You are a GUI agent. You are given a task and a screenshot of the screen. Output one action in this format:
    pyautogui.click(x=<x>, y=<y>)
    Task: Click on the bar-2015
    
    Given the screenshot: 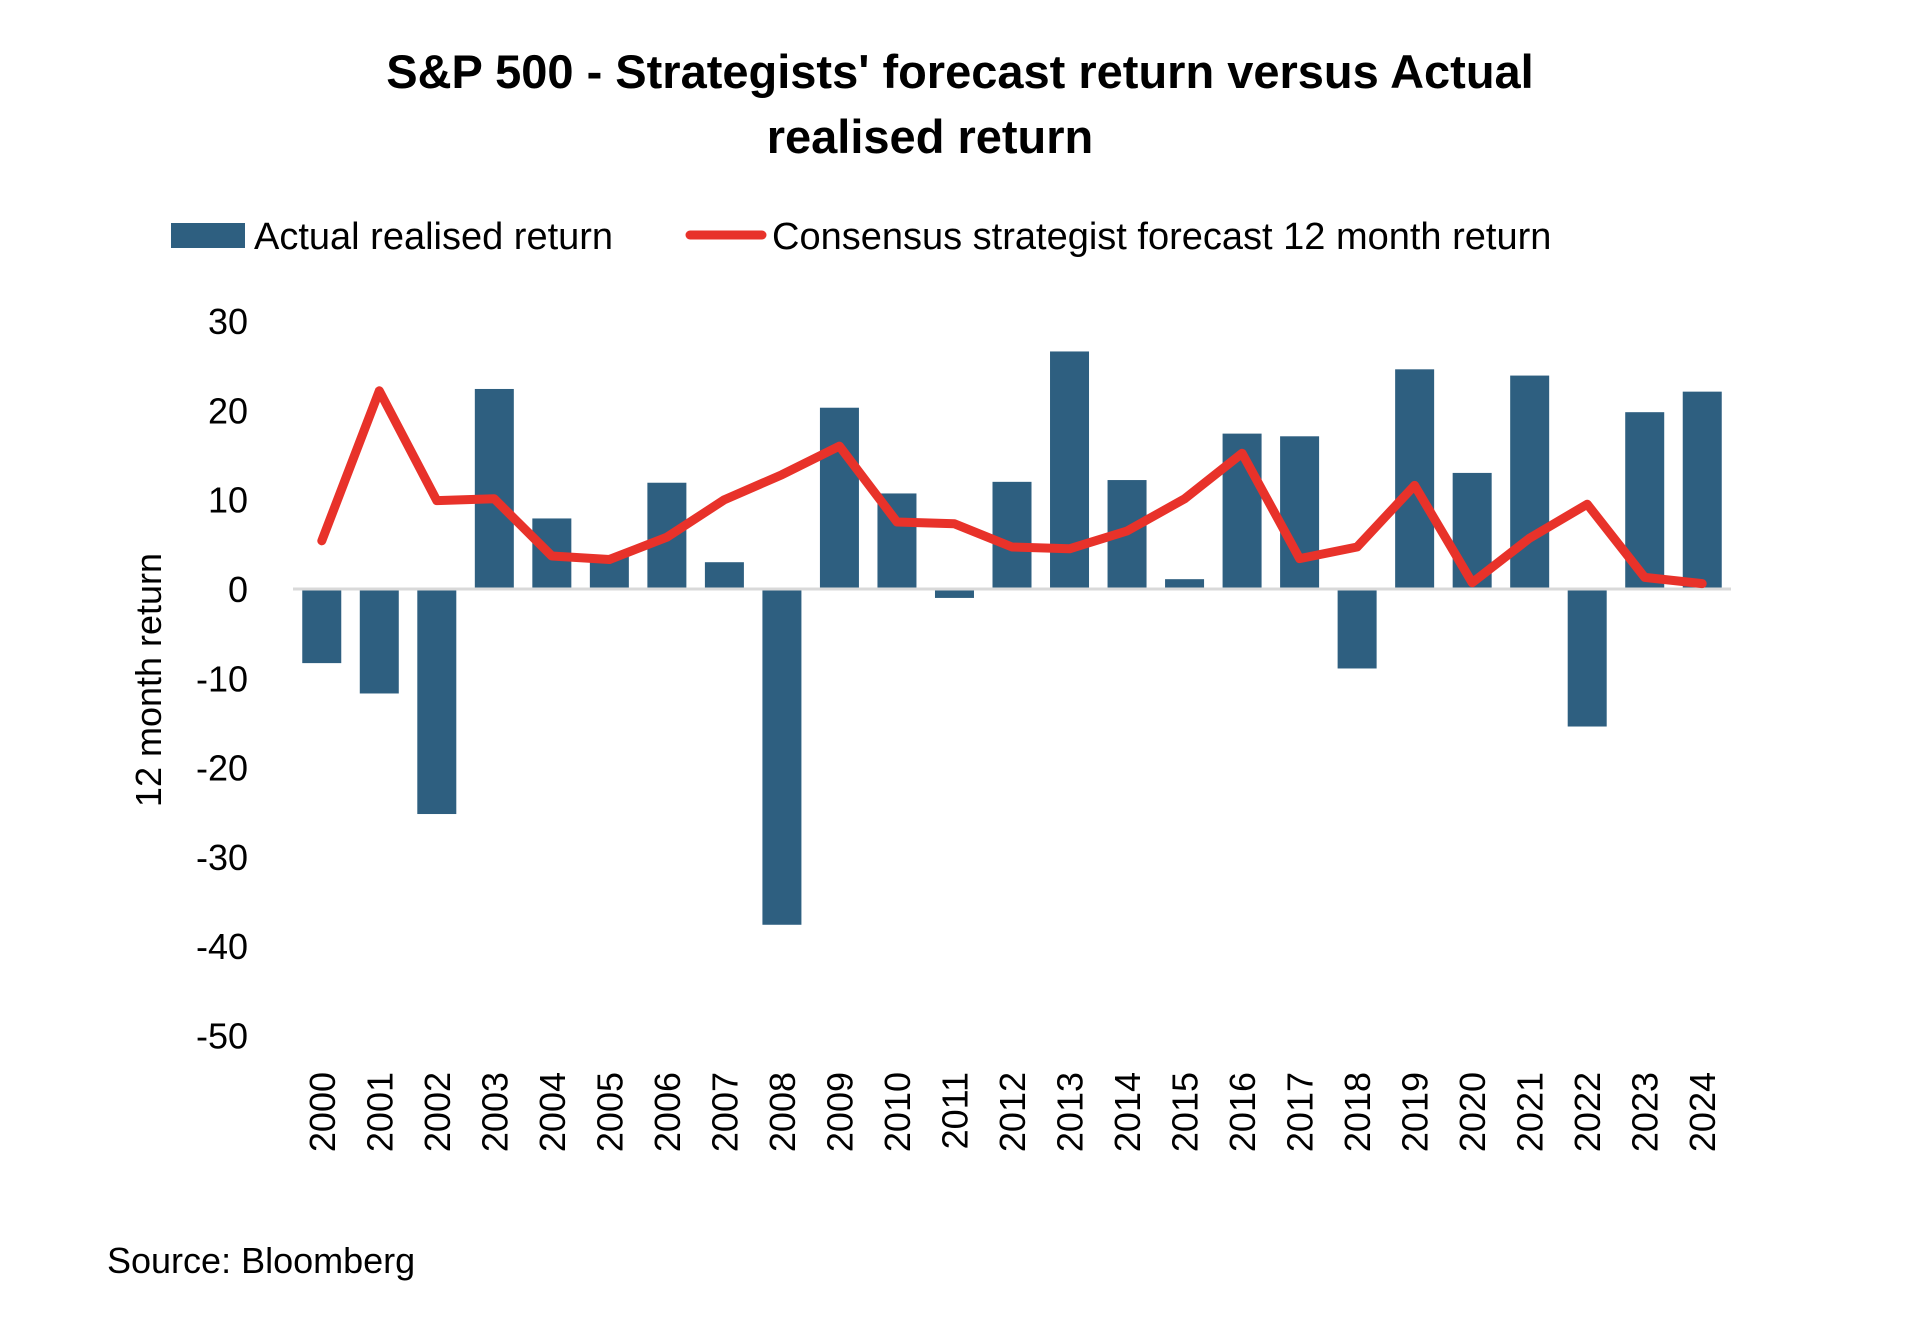 What is the action you would take?
    pyautogui.click(x=1185, y=584)
    